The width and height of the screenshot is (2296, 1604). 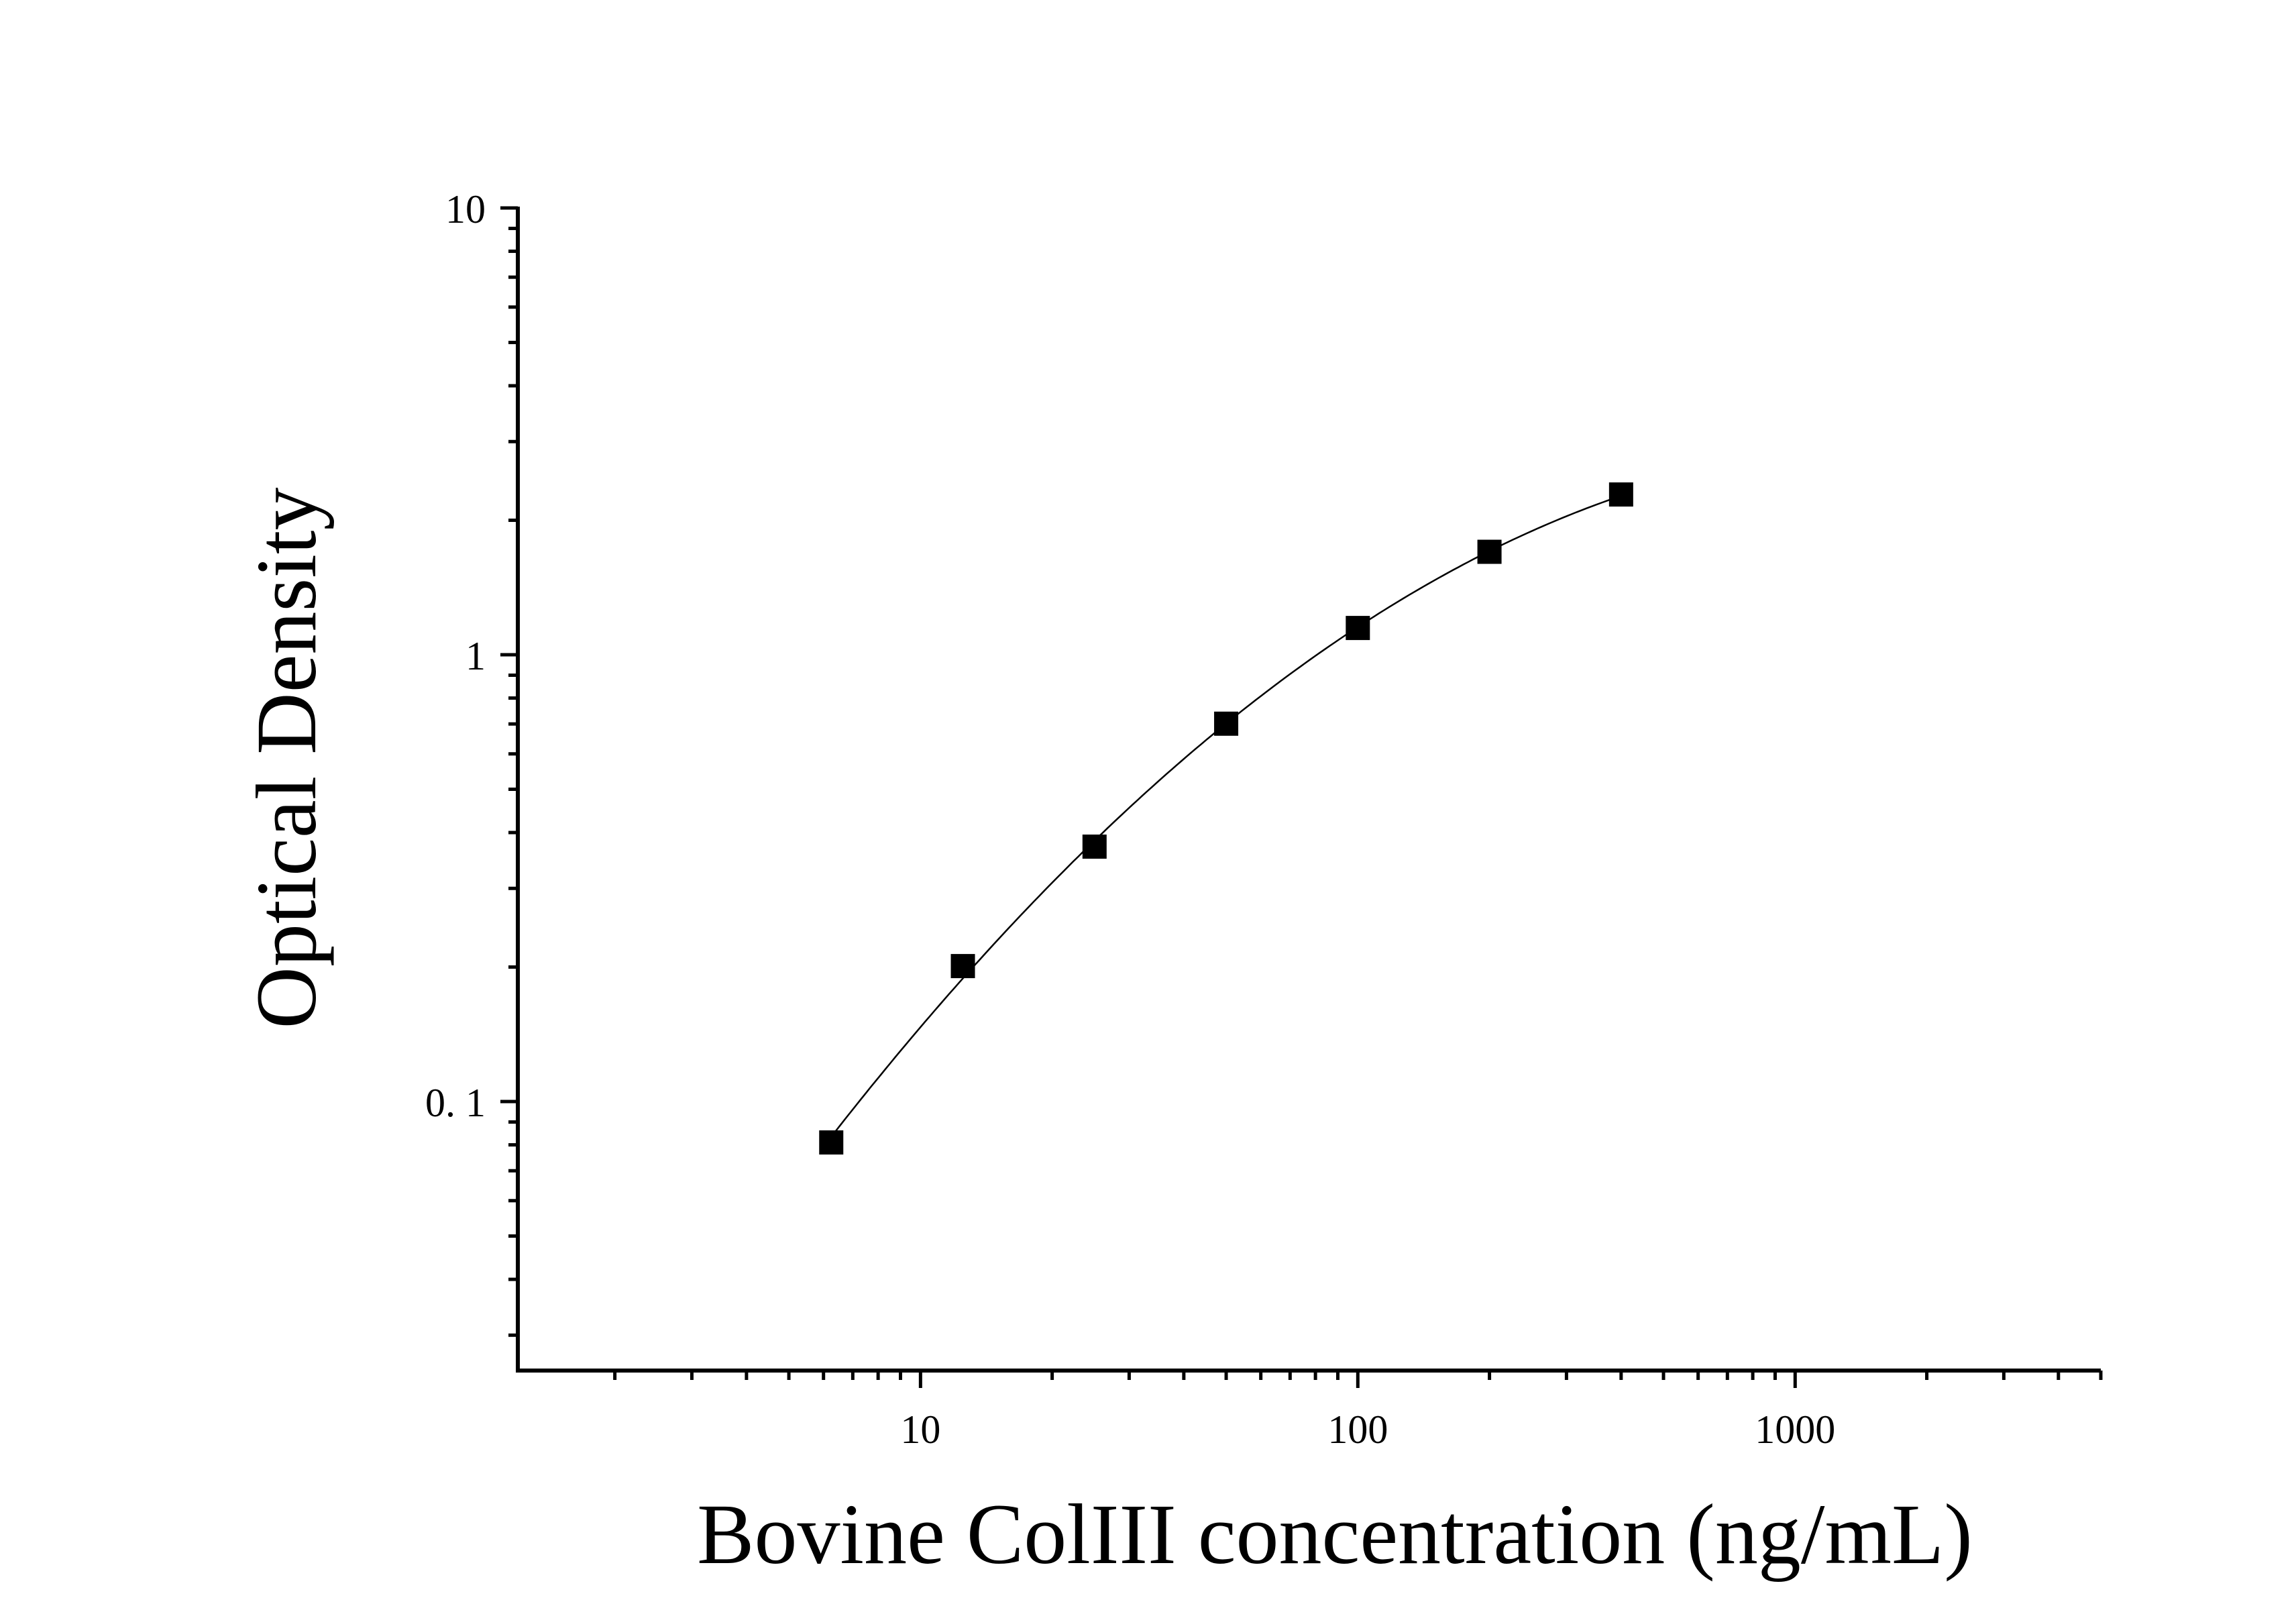 What do you see at coordinates (1795, 1429) in the screenshot?
I see `x-tick-label: 1000` at bounding box center [1795, 1429].